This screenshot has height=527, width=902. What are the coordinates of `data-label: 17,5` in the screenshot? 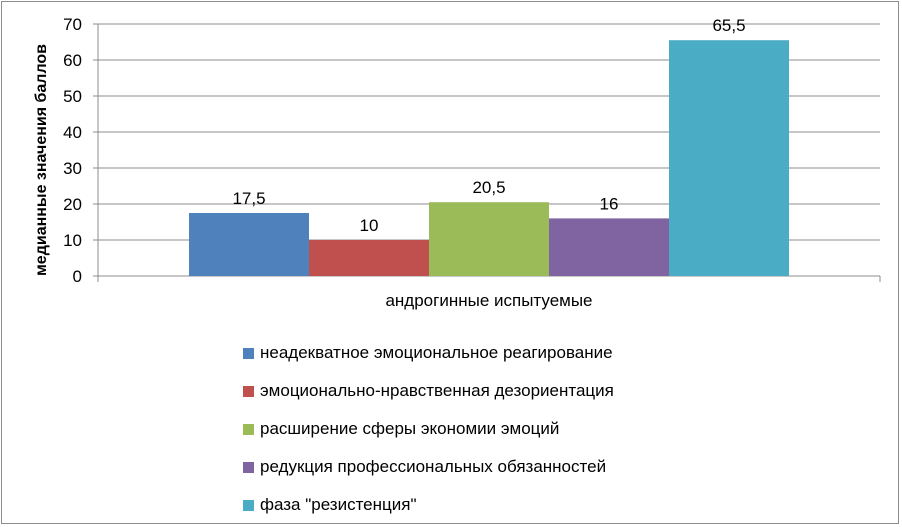 It's located at (248, 198).